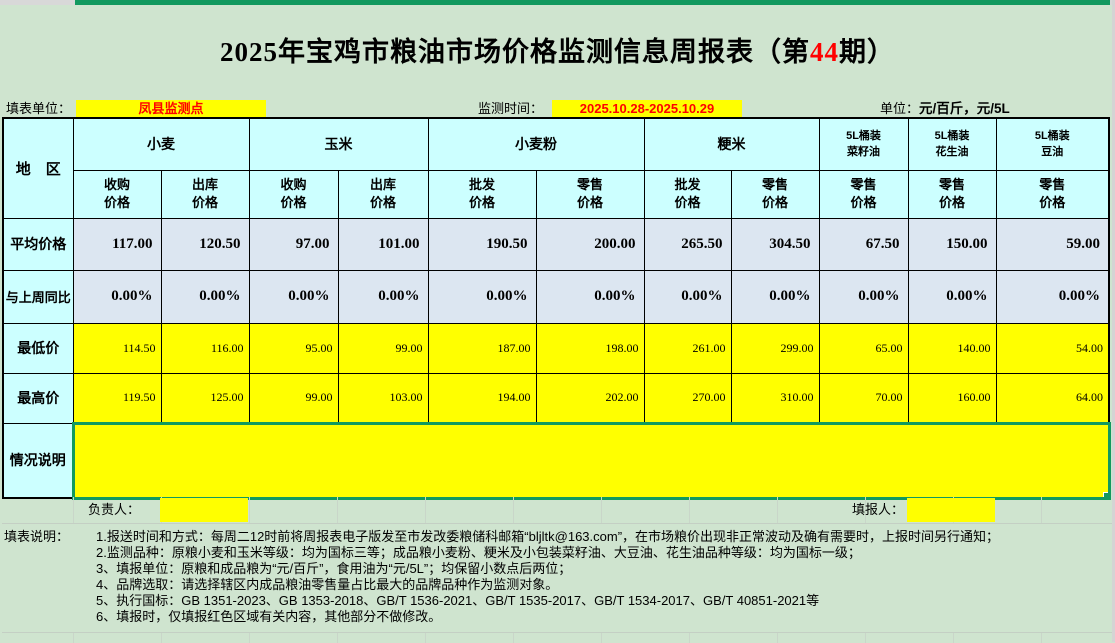 This screenshot has height=643, width=1115. I want to click on max-price-cell: 64.00, so click(1052, 398).